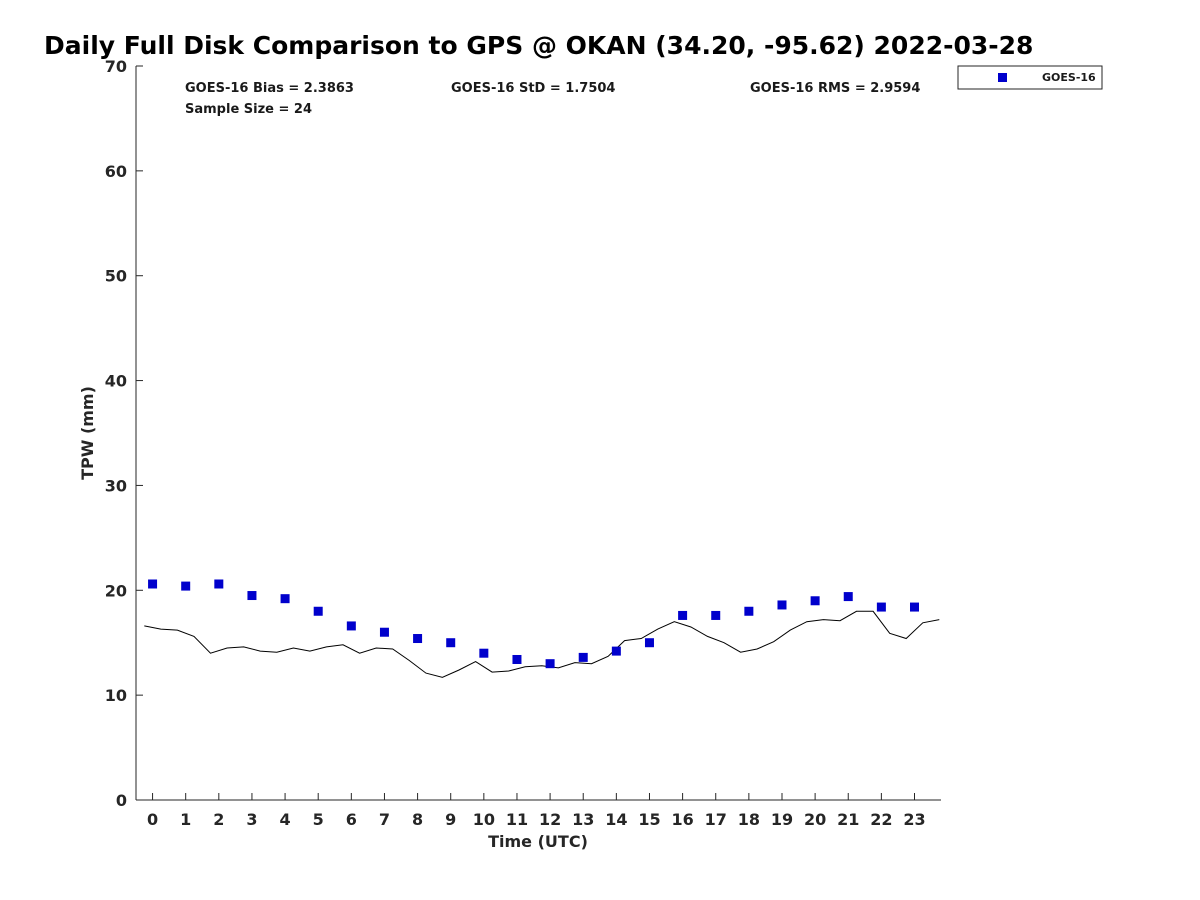 The width and height of the screenshot is (1200, 900). Describe the element at coordinates (251, 819) in the screenshot. I see `x-tick-label: 3` at that location.